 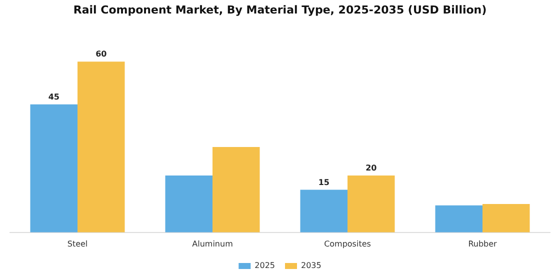 I want to click on x-tick-label: Composites, so click(x=347, y=243).